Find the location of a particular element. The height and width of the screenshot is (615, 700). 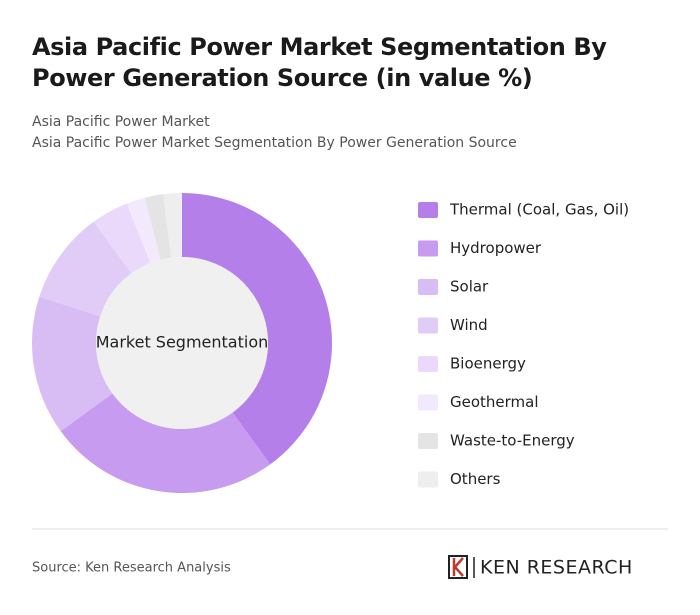

source: Source: Ken Research Analysis is located at coordinates (131, 568).